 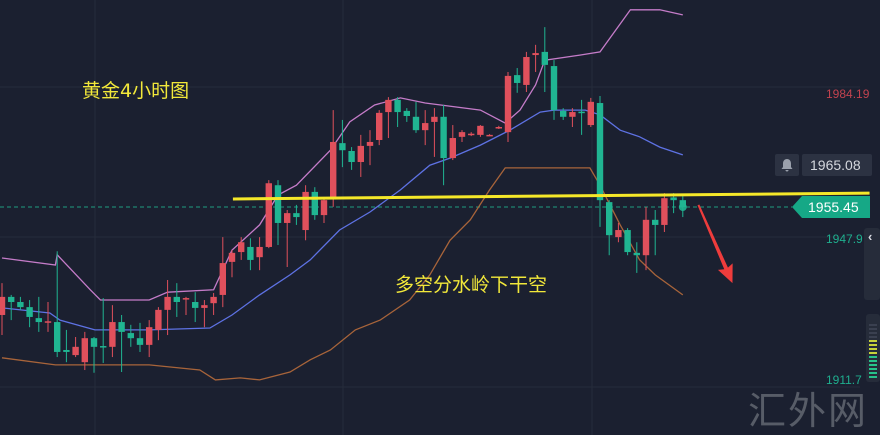 I want to click on alert-button, so click(x=787, y=165).